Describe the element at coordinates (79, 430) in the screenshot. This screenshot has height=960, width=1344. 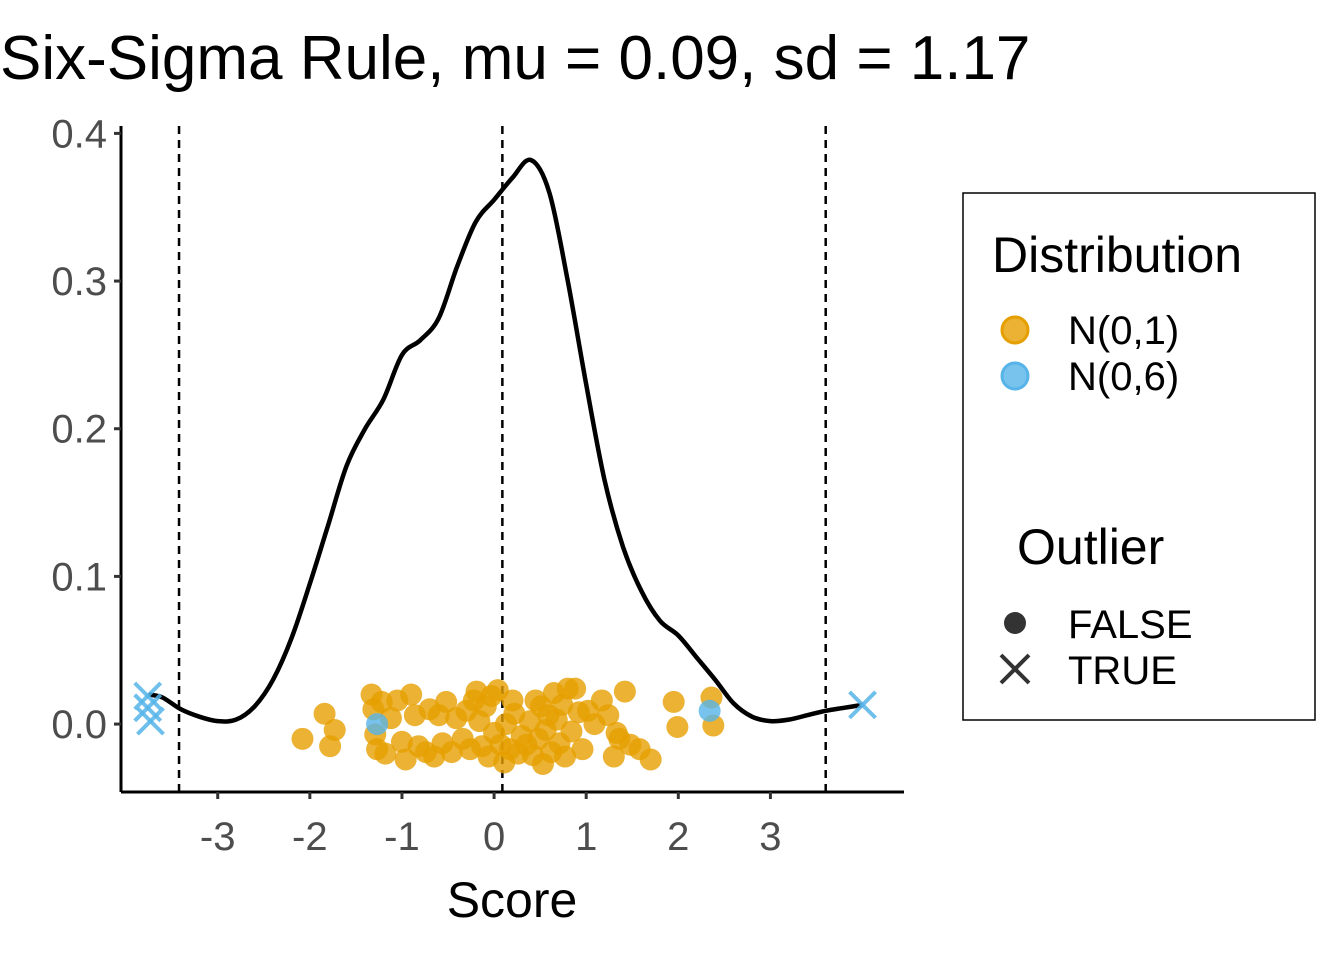
I see `y-tick-label-2: 0.2` at that location.